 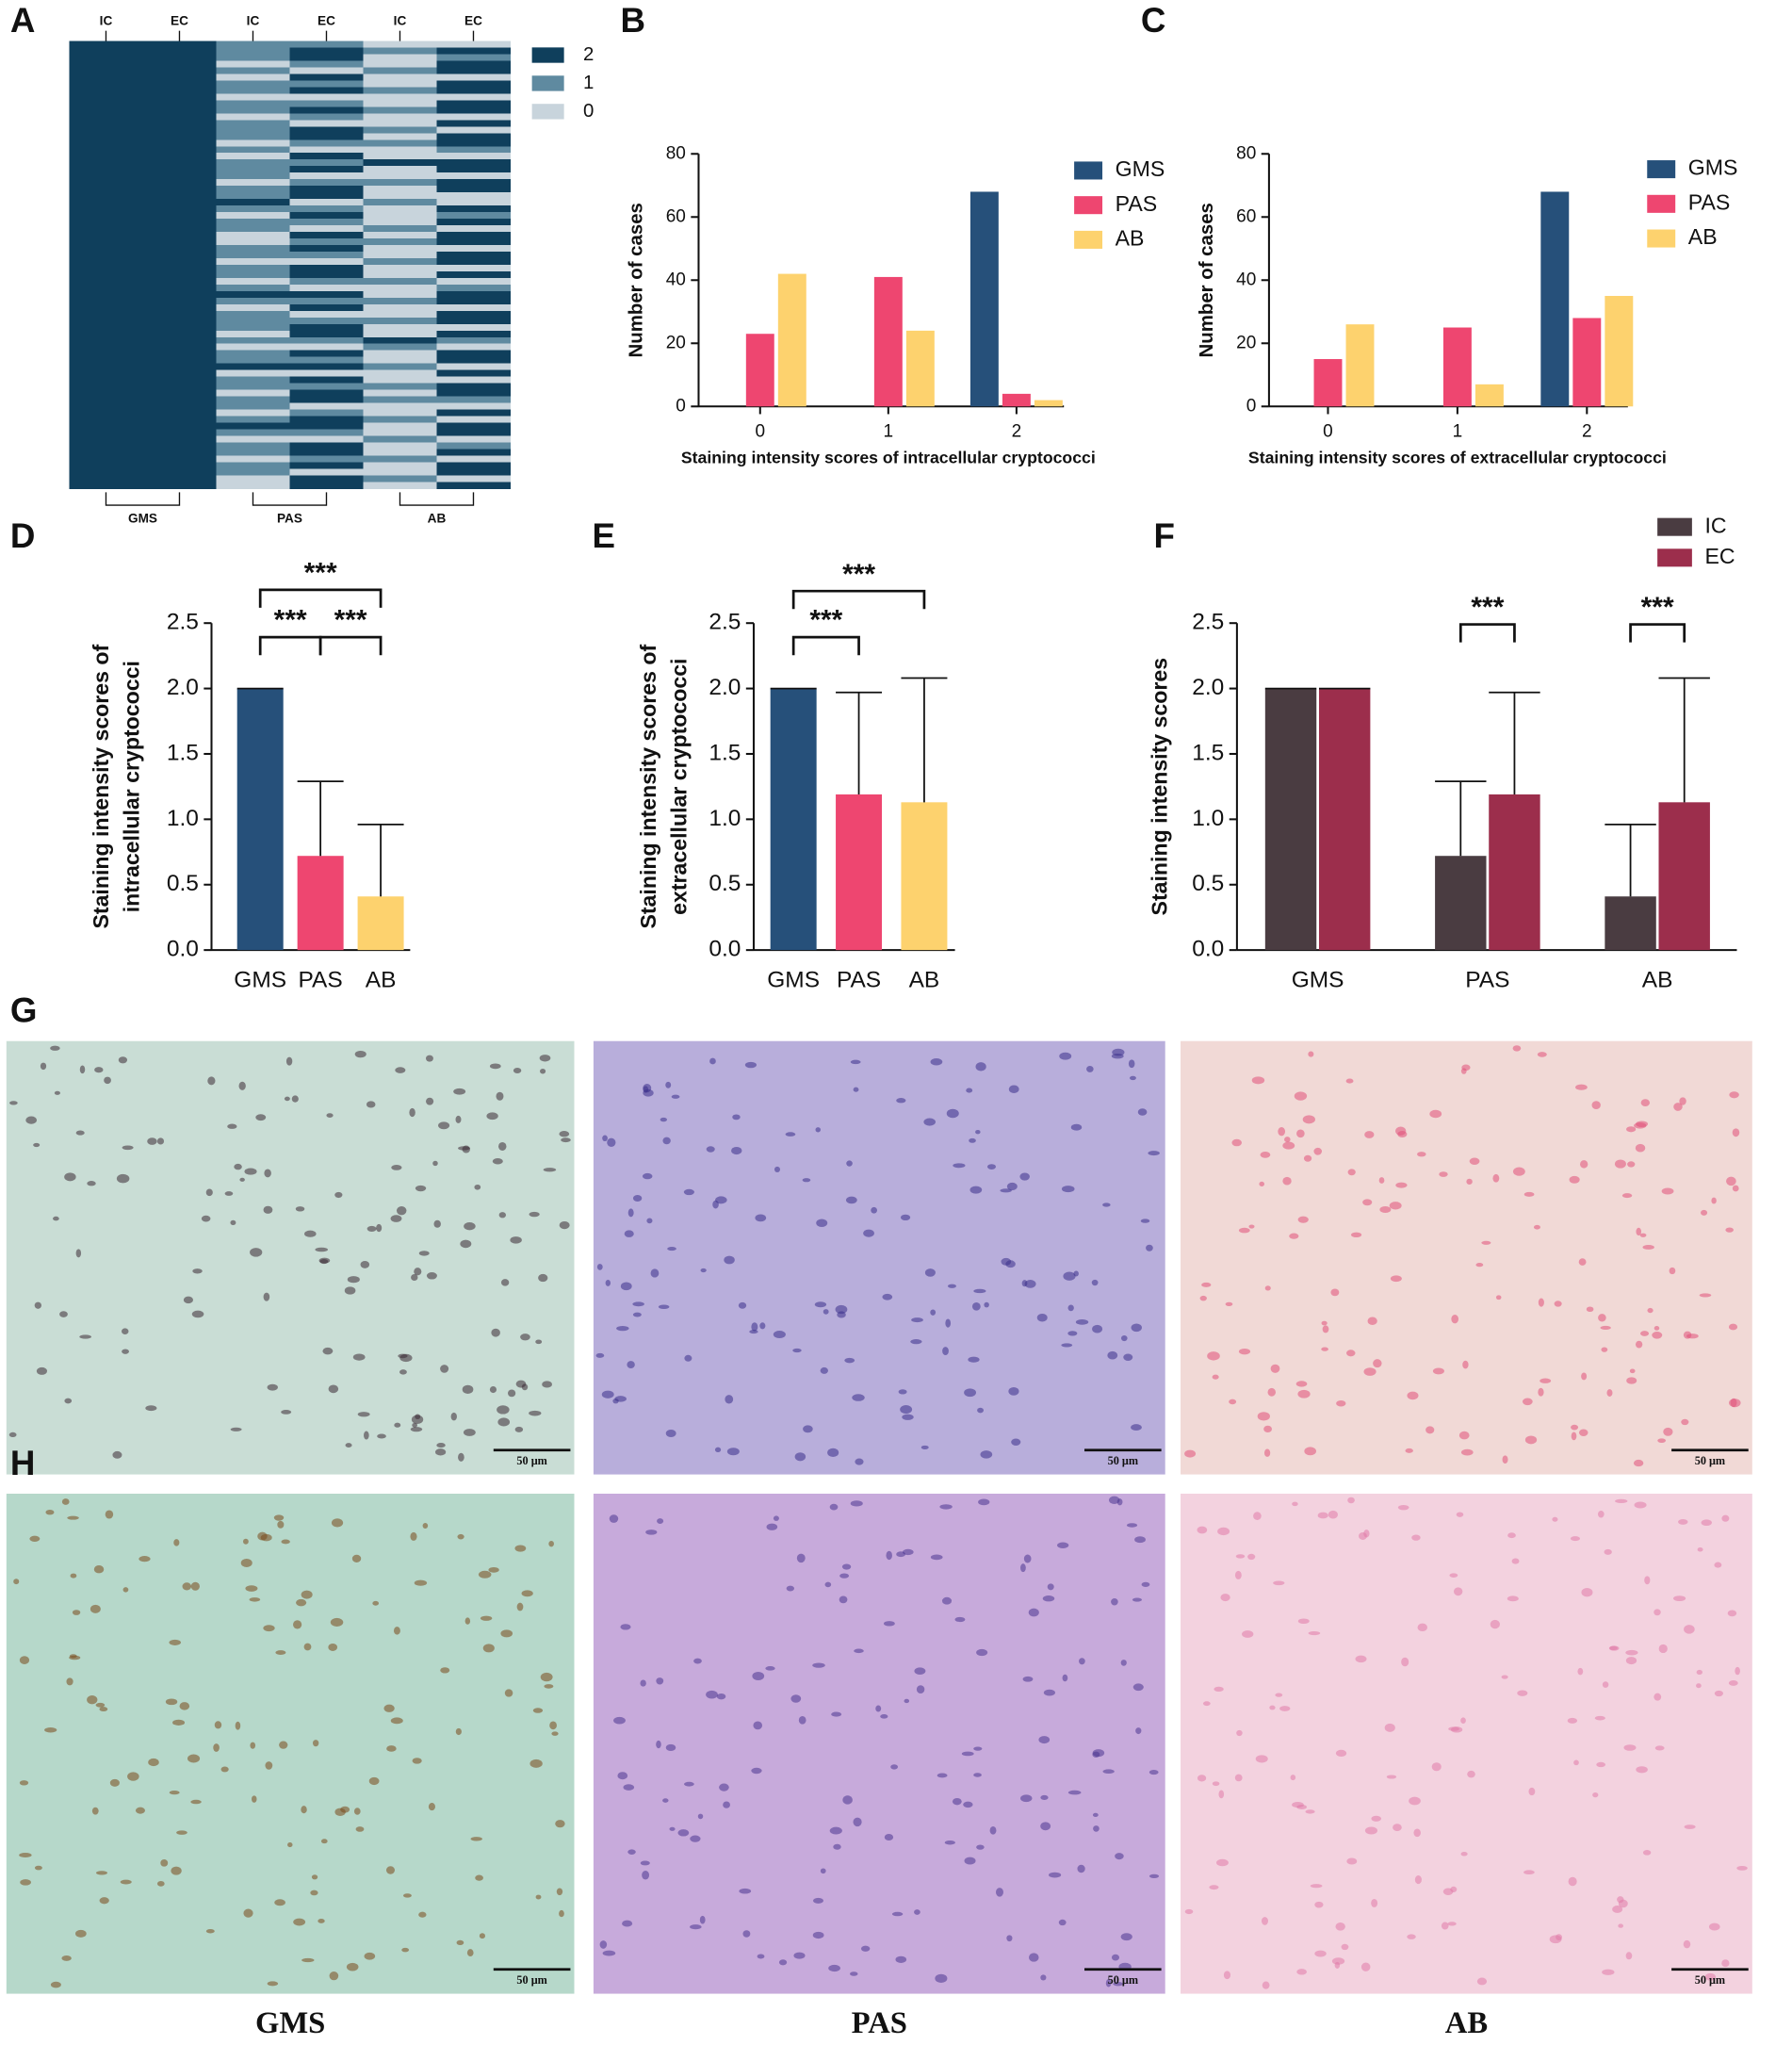 What do you see at coordinates (290, 499) in the screenshot?
I see `group-bracket` at bounding box center [290, 499].